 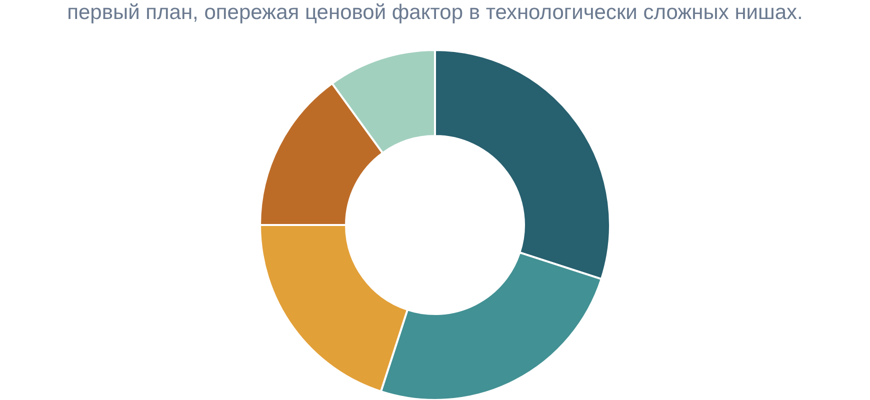 What do you see at coordinates (435, 12) in the screenshot?
I see `chart-title: первый план, опережая ценовой фактор в технологически сложных нишах.` at bounding box center [435, 12].